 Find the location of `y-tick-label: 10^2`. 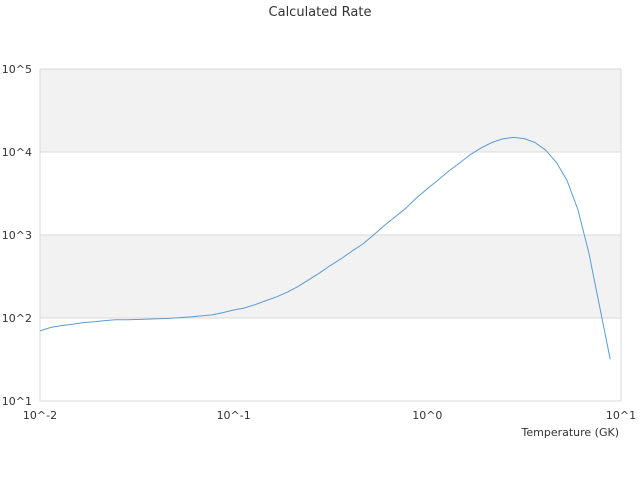

y-tick-label: 10^2 is located at coordinates (17, 318).